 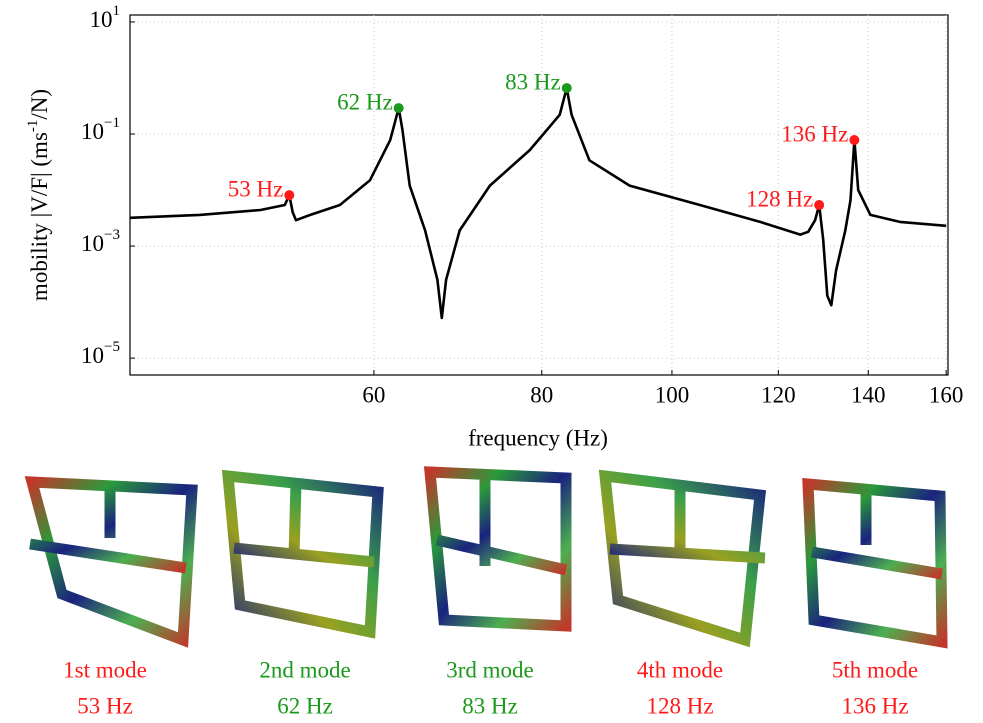 I want to click on mode-frequency: 128 Hz, so click(x=679, y=705).